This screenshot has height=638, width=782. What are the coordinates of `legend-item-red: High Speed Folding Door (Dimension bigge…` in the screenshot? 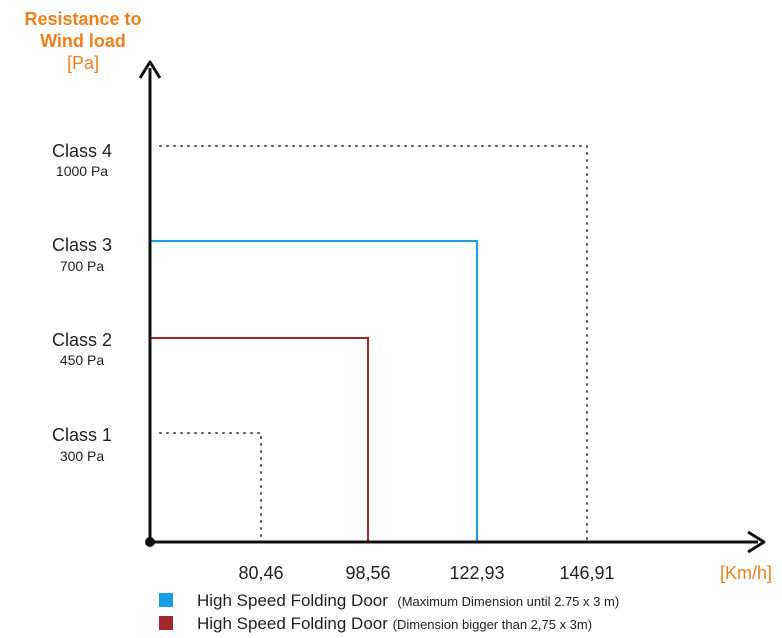 It's located at (375, 624).